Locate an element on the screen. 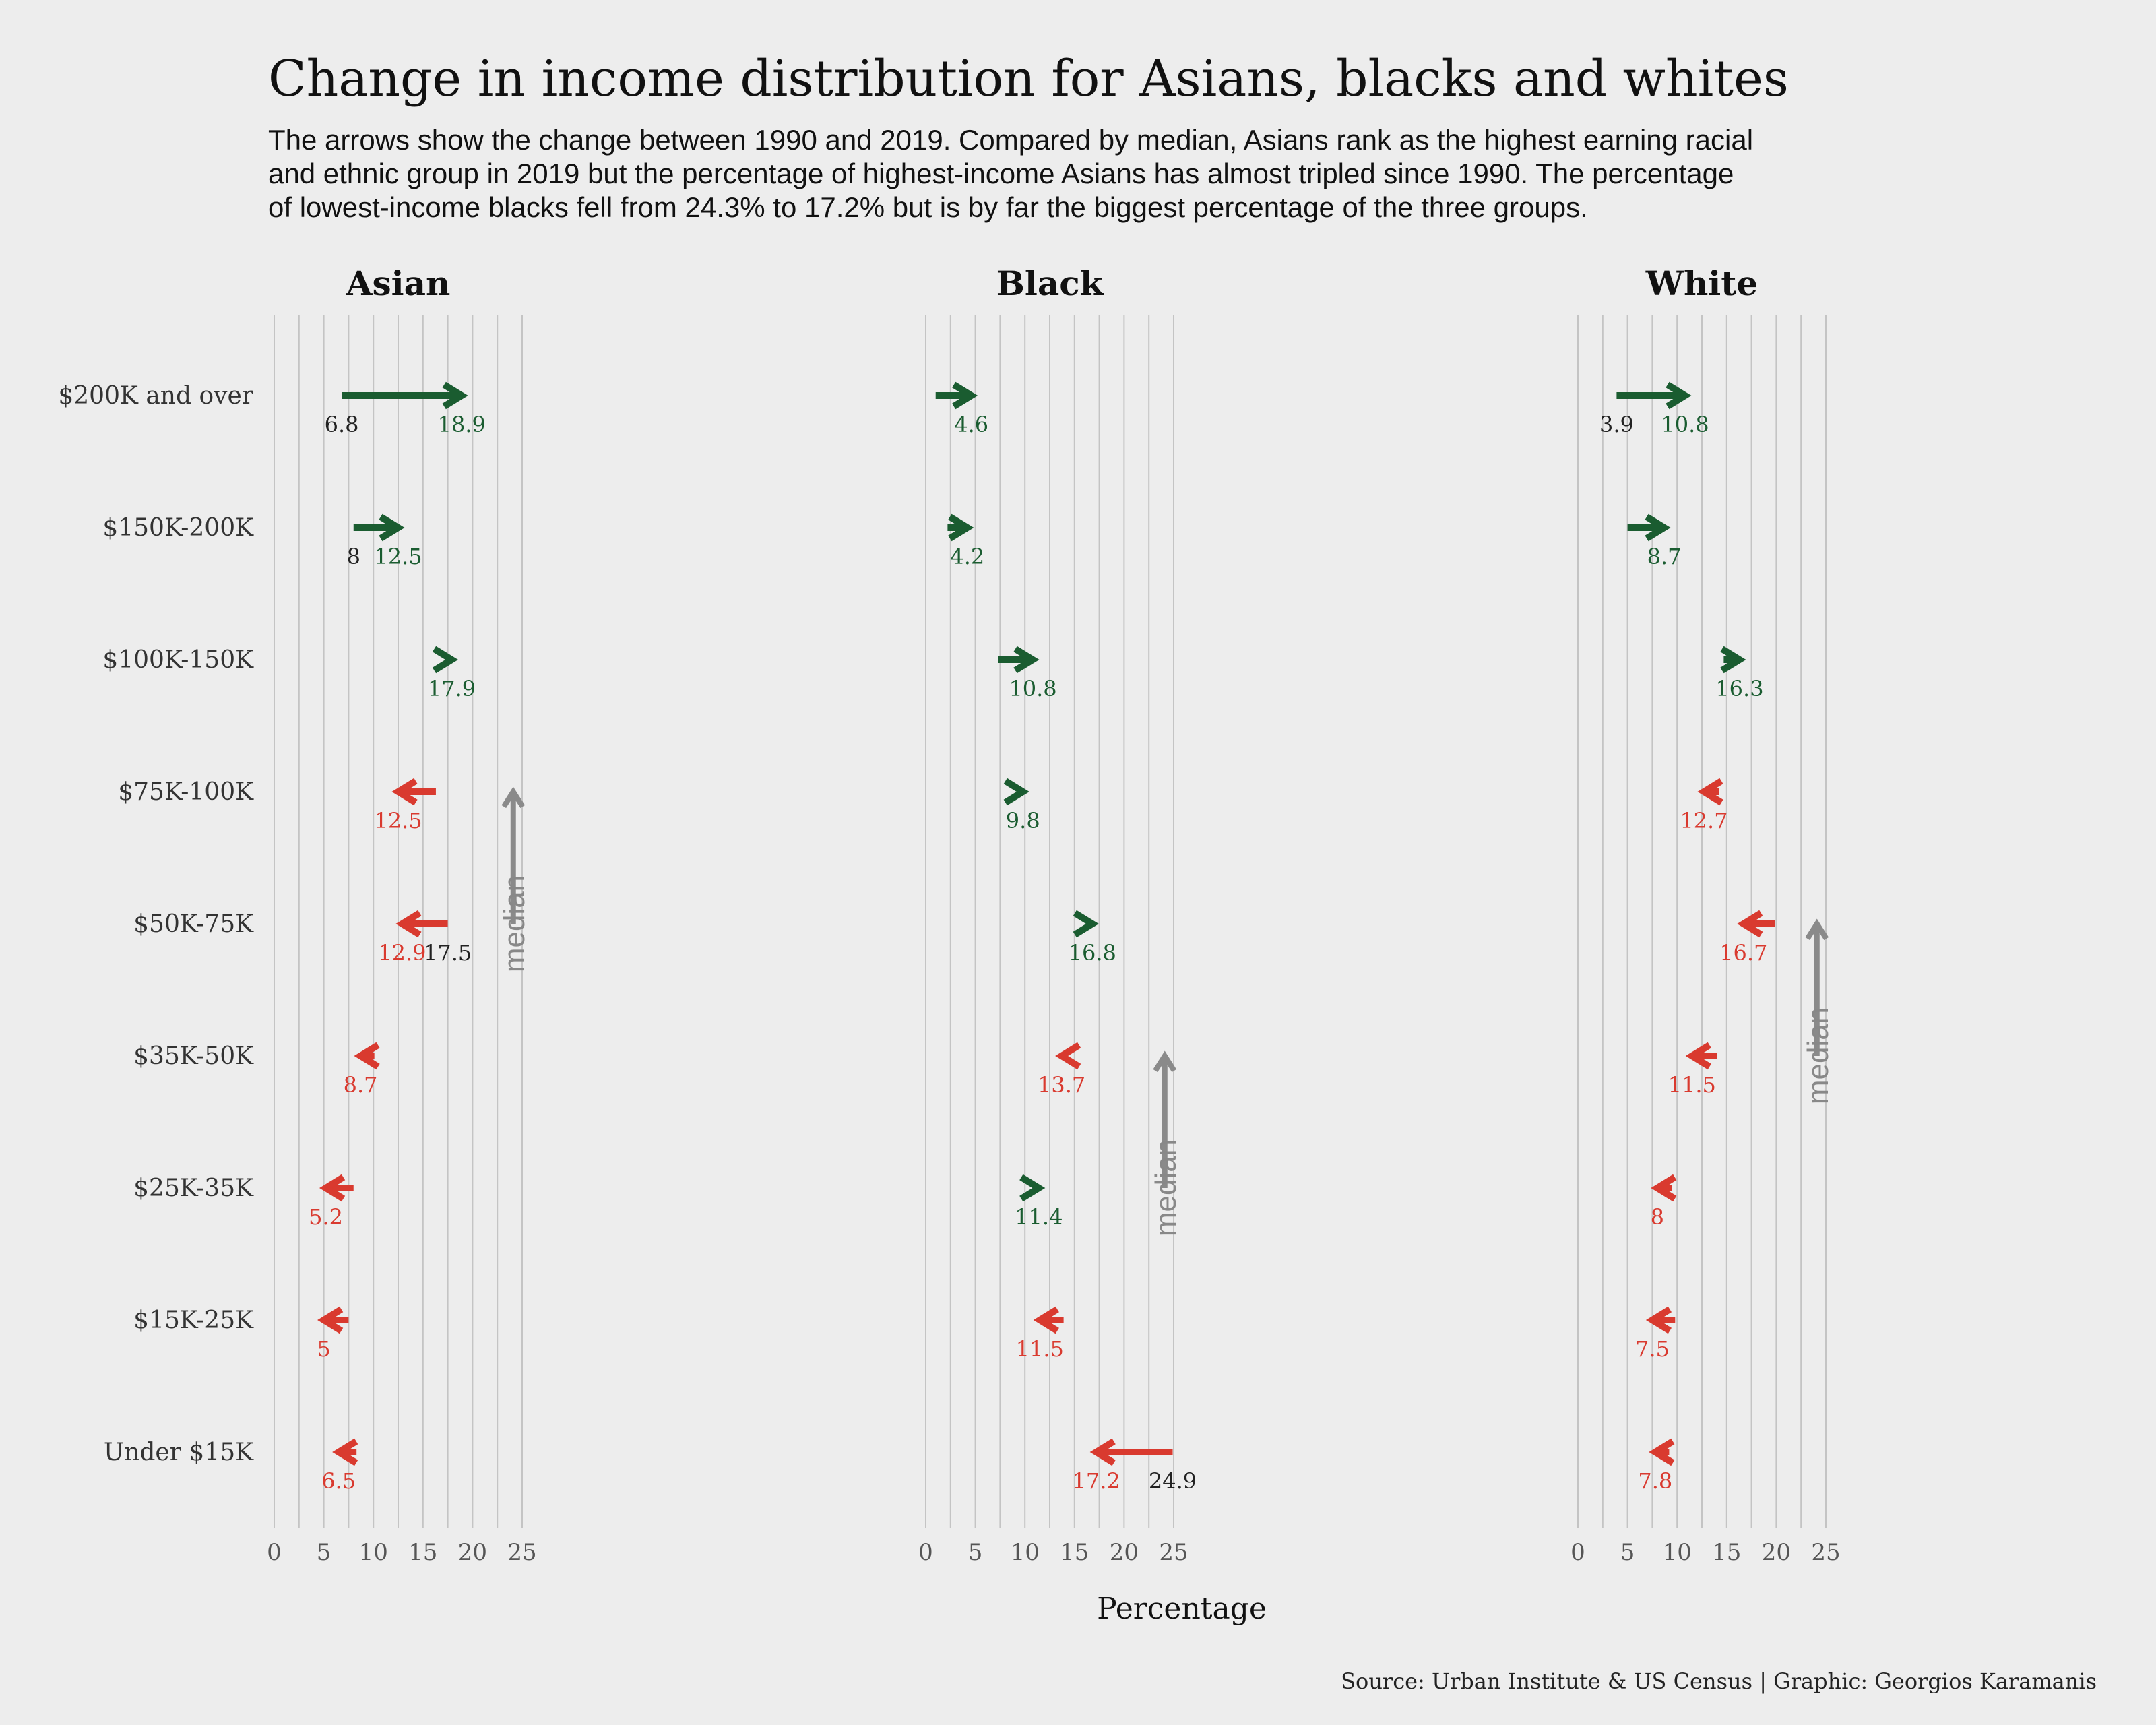 Image resolution: width=2156 pixels, height=1725 pixels. value-label-white-end: 11.5 is located at coordinates (1692, 1085).